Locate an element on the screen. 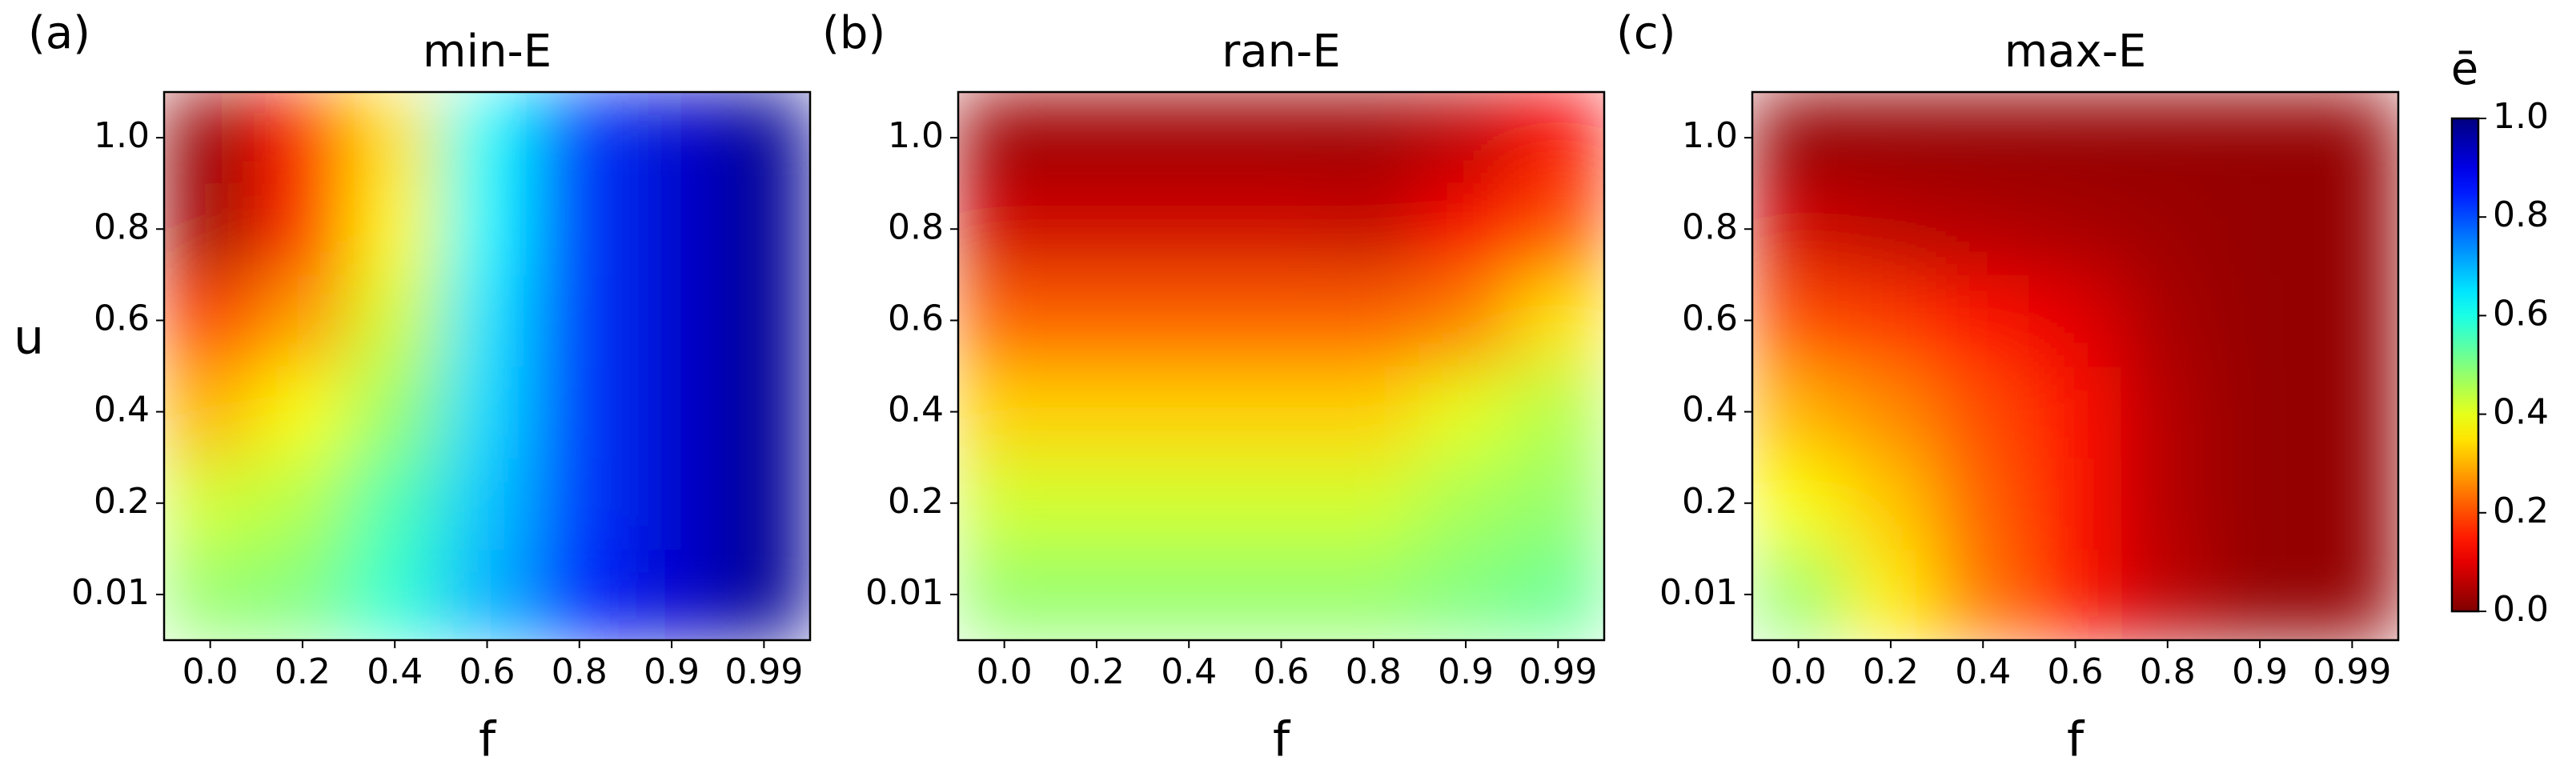 Image resolution: width=2576 pixels, height=777 pixels. panel-label: (b) is located at coordinates (854, 33).